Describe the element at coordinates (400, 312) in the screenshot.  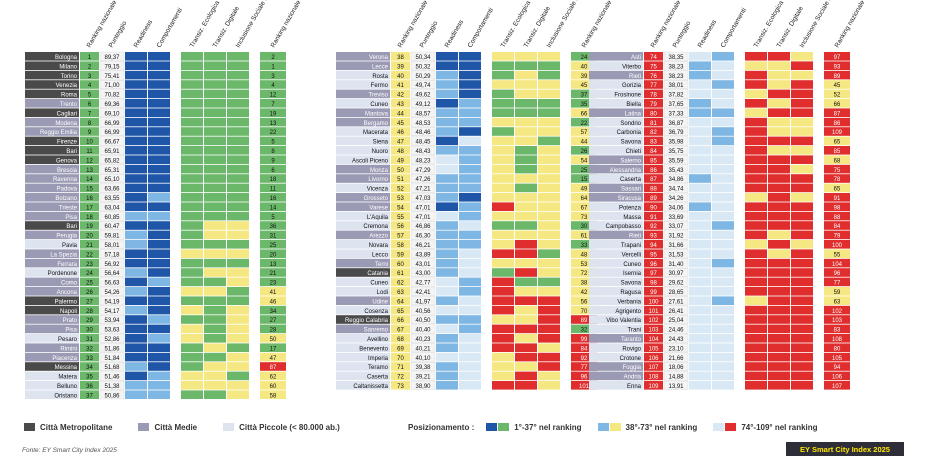
I see `rank-value: 65` at that location.